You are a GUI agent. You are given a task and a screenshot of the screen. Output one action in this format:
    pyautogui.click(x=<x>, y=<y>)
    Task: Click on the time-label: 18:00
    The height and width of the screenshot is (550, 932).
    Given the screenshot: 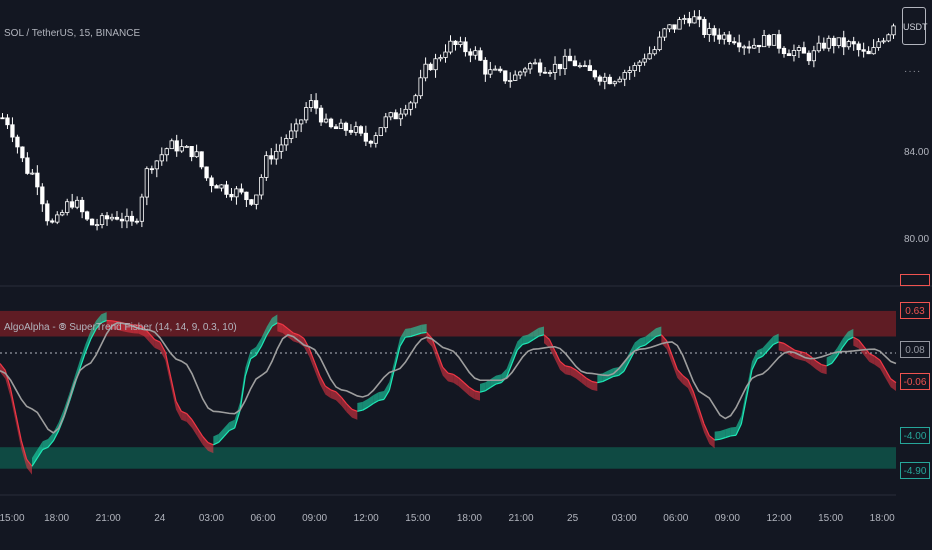 What is the action you would take?
    pyautogui.click(x=469, y=518)
    